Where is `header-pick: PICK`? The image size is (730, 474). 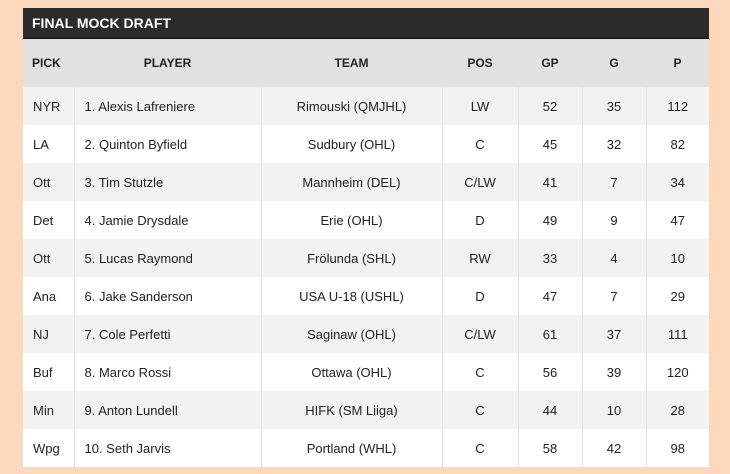
header-pick: PICK is located at coordinates (46, 63).